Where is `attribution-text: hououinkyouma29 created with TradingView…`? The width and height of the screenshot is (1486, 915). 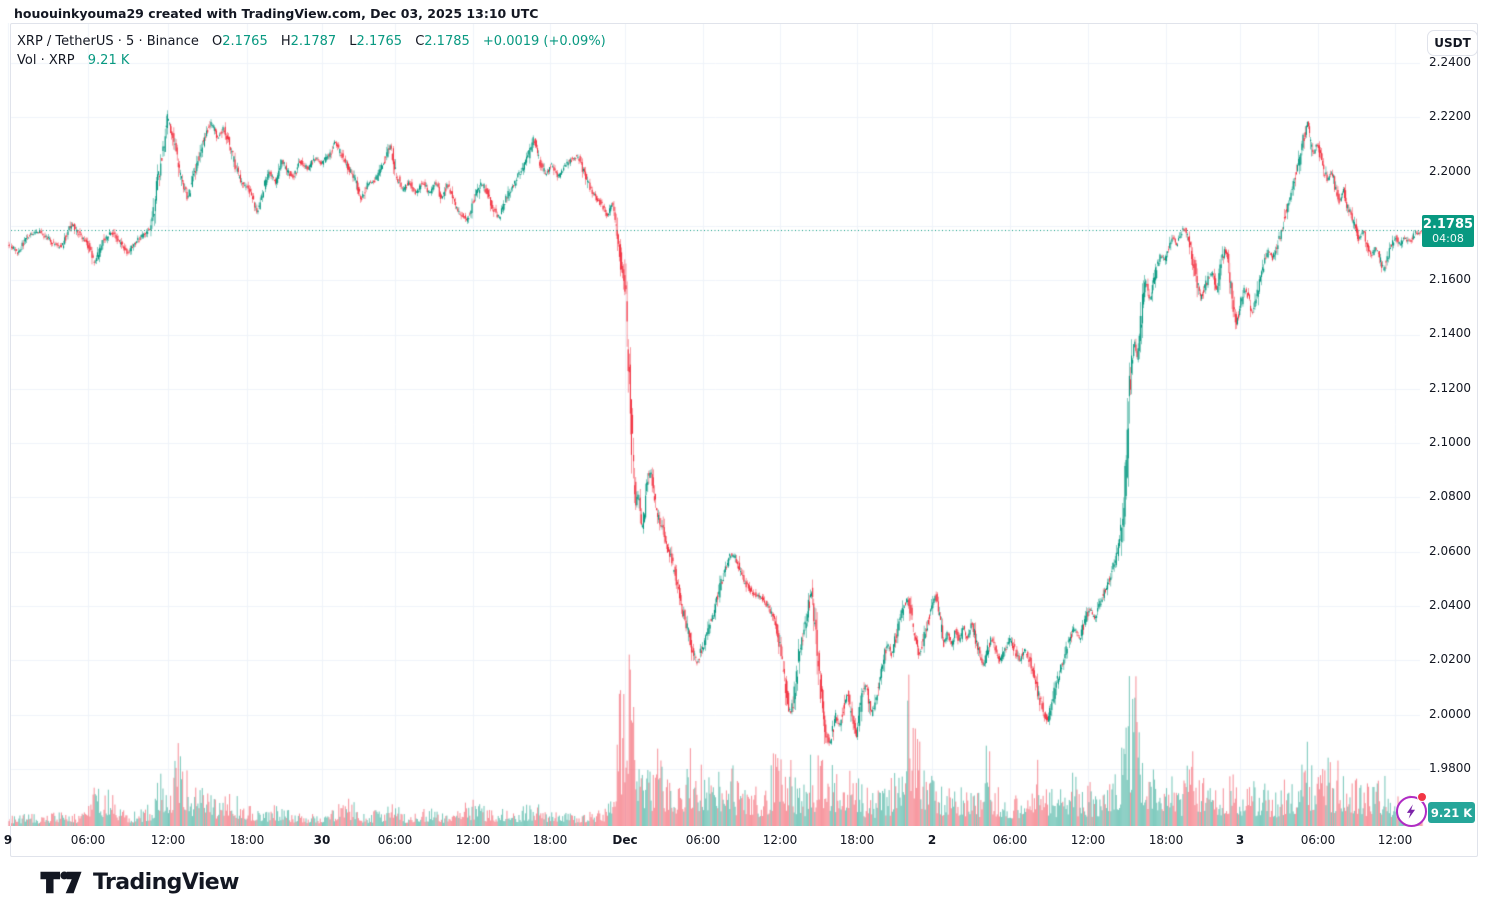 attribution-text: hououinkyouma29 created with TradingView… is located at coordinates (276, 13).